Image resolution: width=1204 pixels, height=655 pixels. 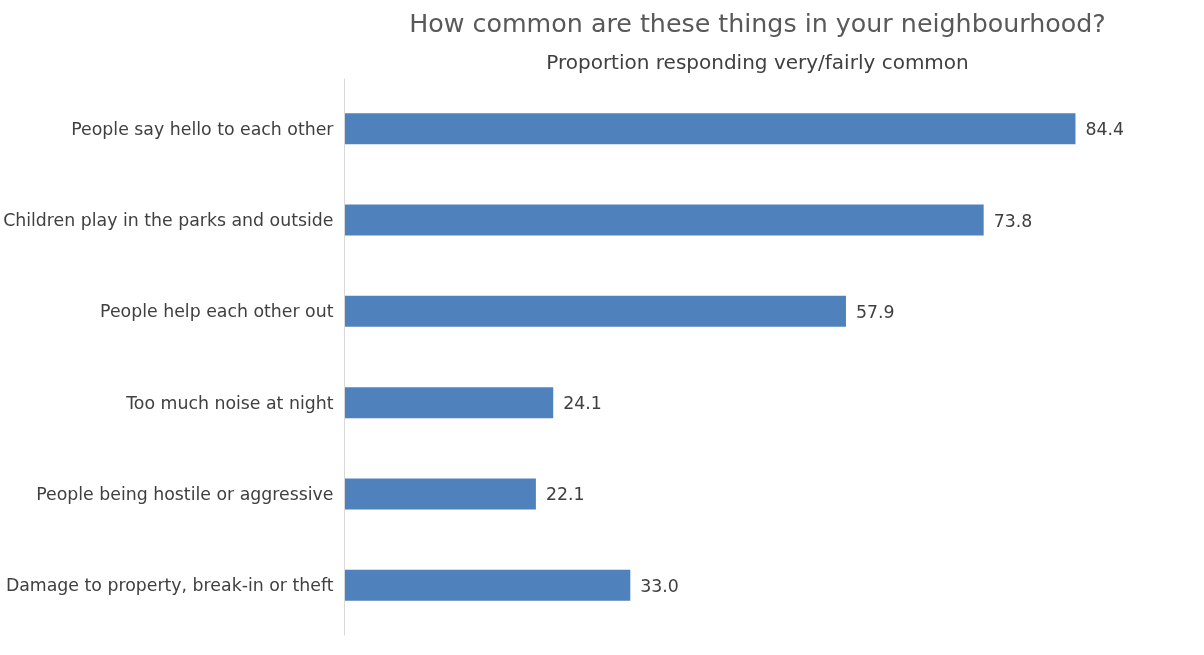 I want to click on data-label: 73.8, so click(x=1013, y=220).